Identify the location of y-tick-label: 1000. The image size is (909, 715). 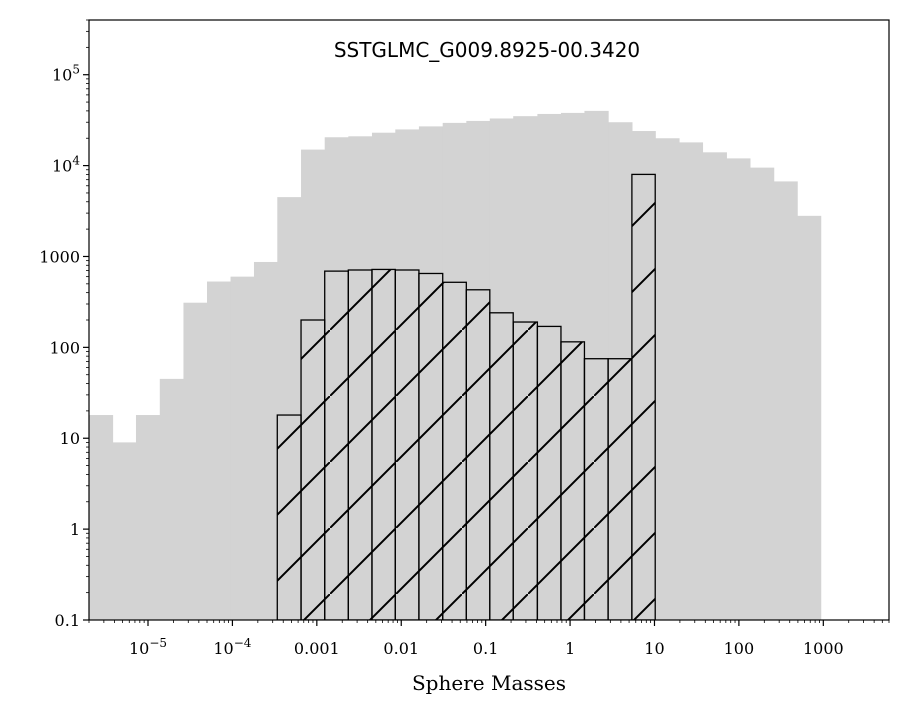
(59, 256).